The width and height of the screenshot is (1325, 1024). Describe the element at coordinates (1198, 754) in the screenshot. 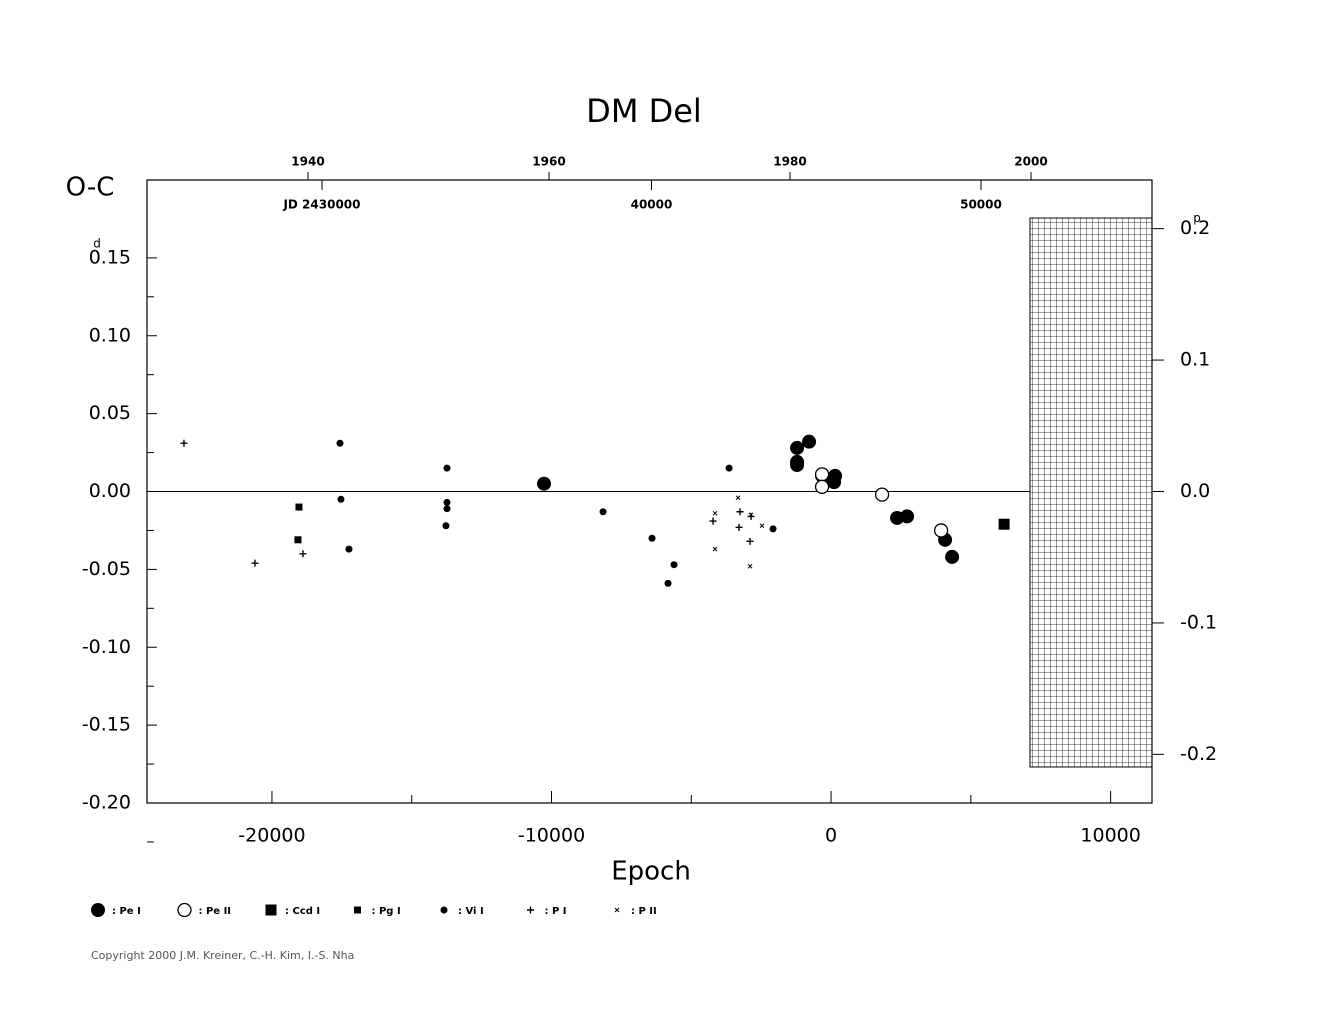

I see `y2-tick-label: -0.2` at that location.